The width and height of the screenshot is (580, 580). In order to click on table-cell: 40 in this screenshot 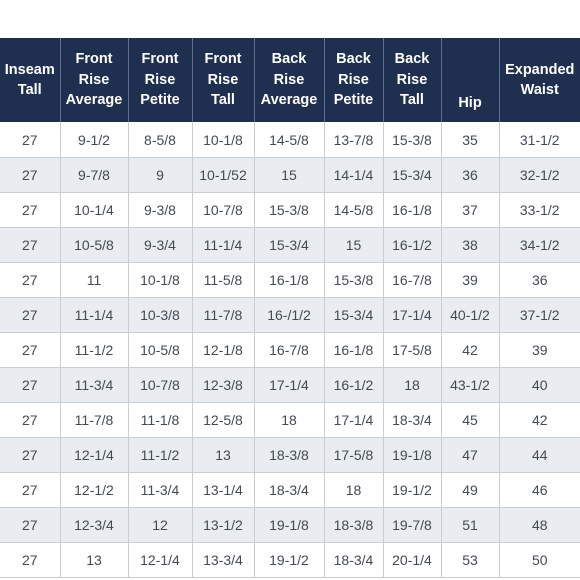, I will do `click(539, 385)`.